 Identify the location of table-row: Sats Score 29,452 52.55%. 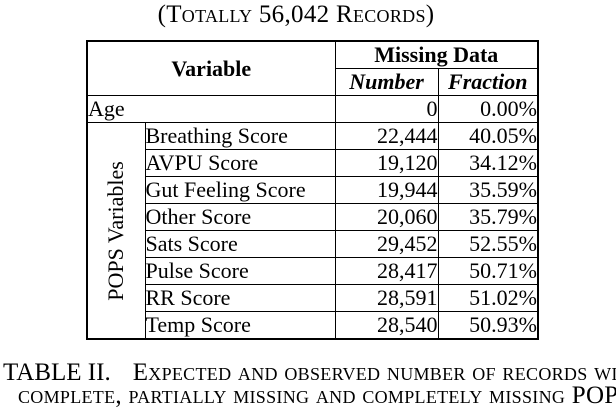
(313, 244).